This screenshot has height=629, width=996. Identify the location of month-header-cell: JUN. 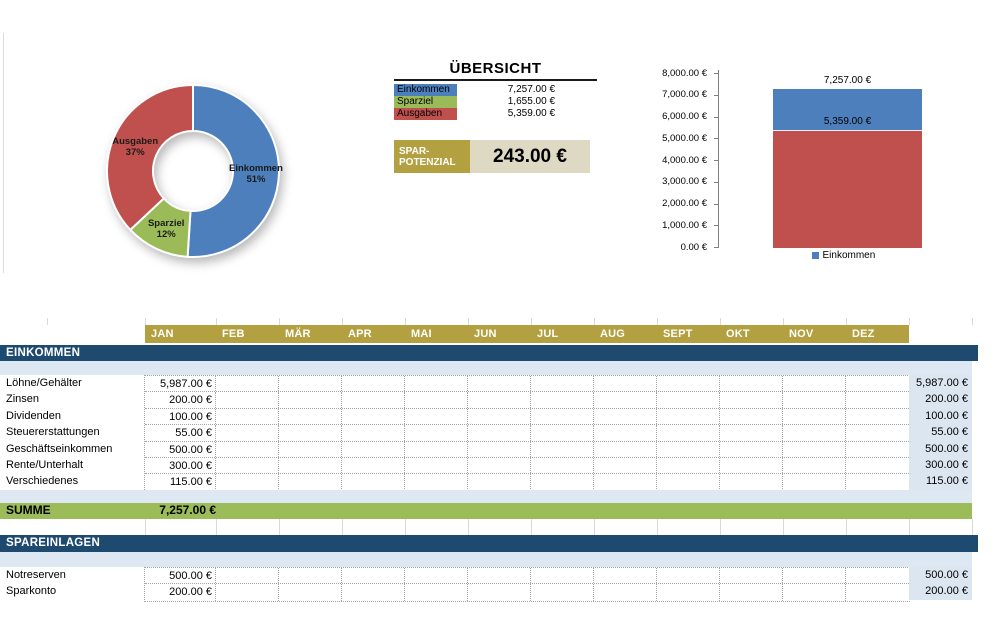
(485, 334).